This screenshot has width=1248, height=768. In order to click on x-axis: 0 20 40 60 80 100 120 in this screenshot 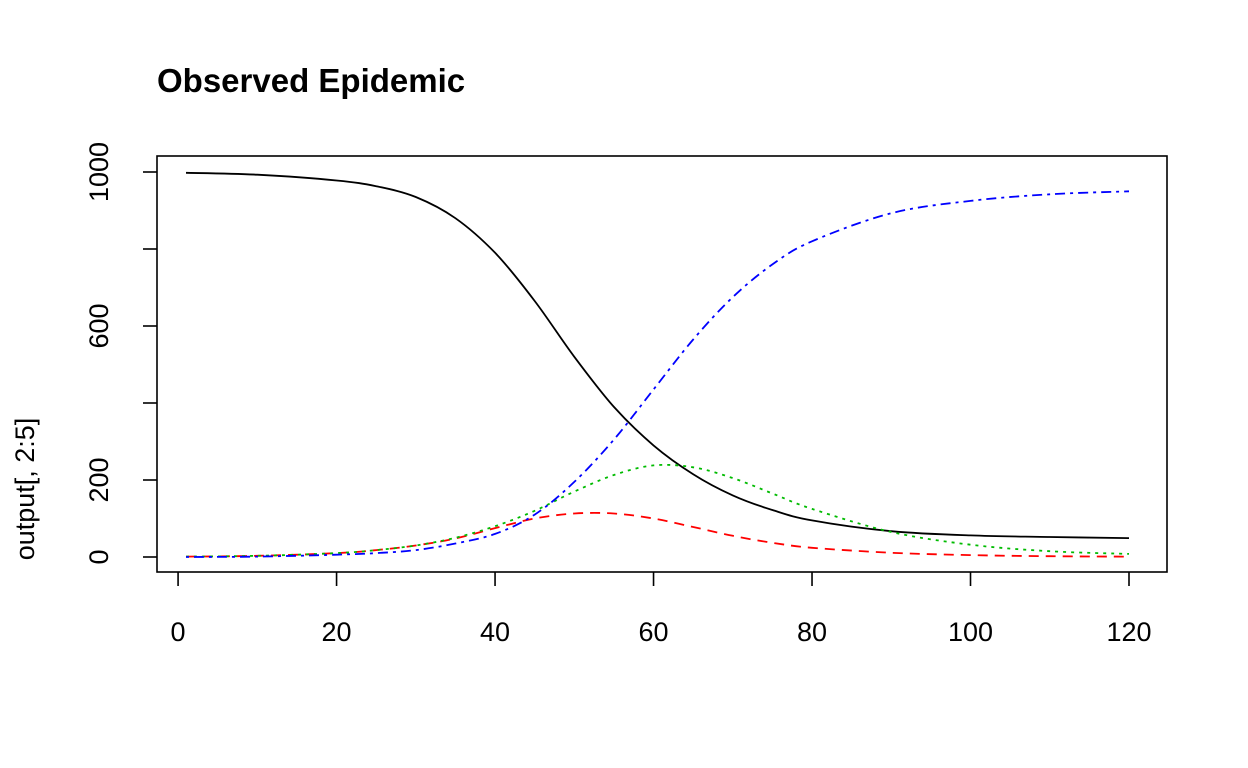, I will do `click(661, 609)`.